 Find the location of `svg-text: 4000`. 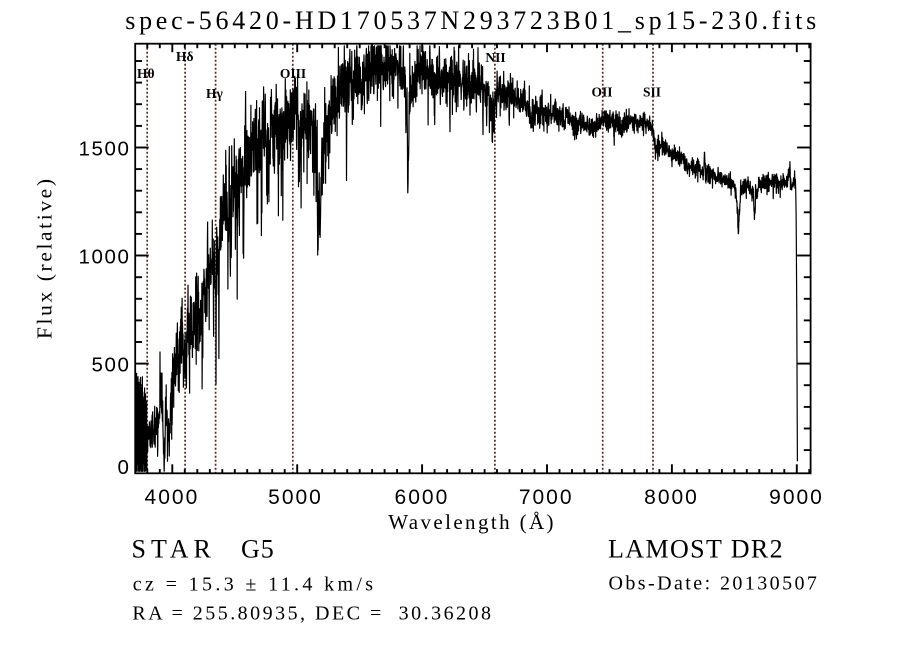

svg-text: 4000 is located at coordinates (172, 497).